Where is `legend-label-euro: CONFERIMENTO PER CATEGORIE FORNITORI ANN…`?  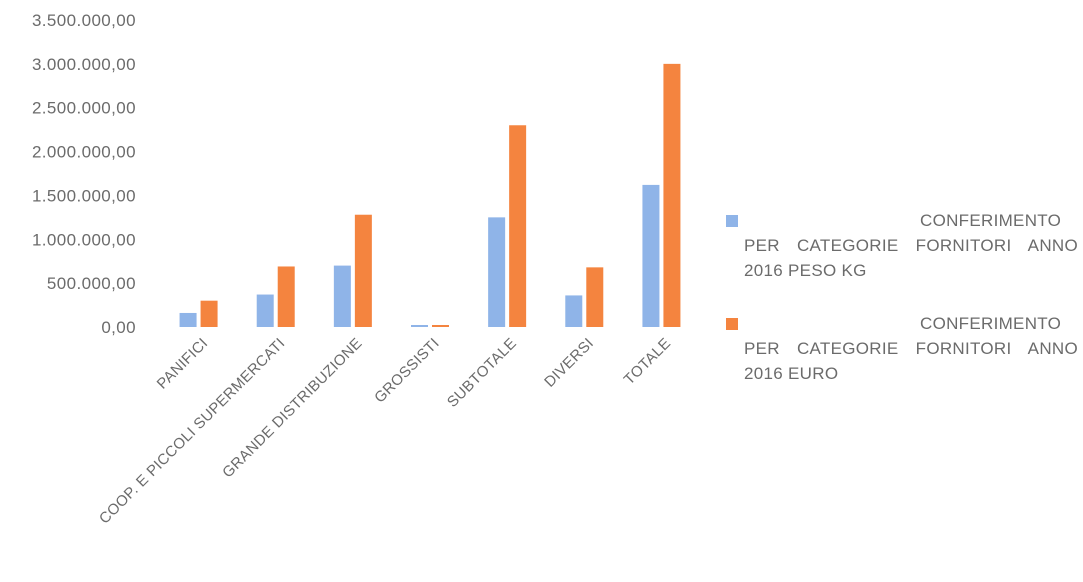 legend-label-euro: CONFERIMENTO PER CATEGORIE FORNITORI ANN… is located at coordinates (911, 348).